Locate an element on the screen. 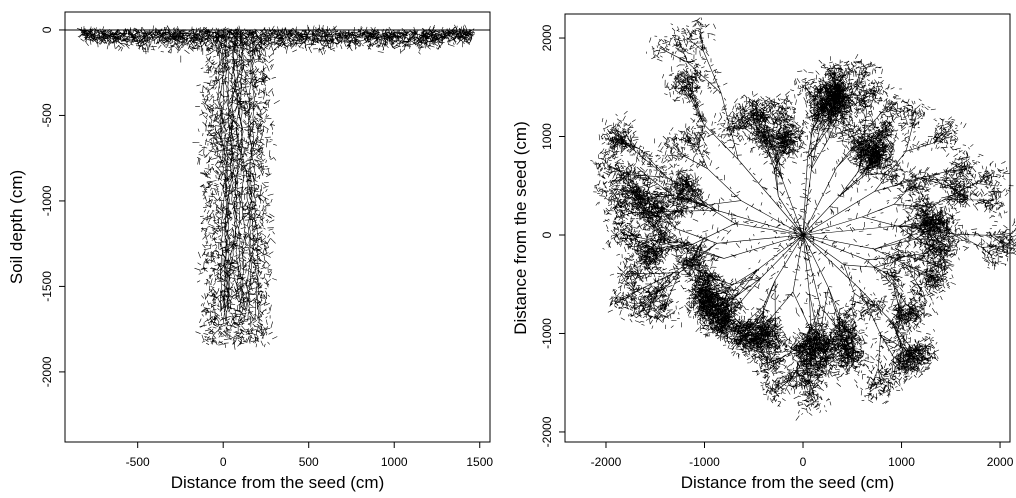 This screenshot has height=498, width=1016. y-tick-label: 1000 is located at coordinates (547, 136).